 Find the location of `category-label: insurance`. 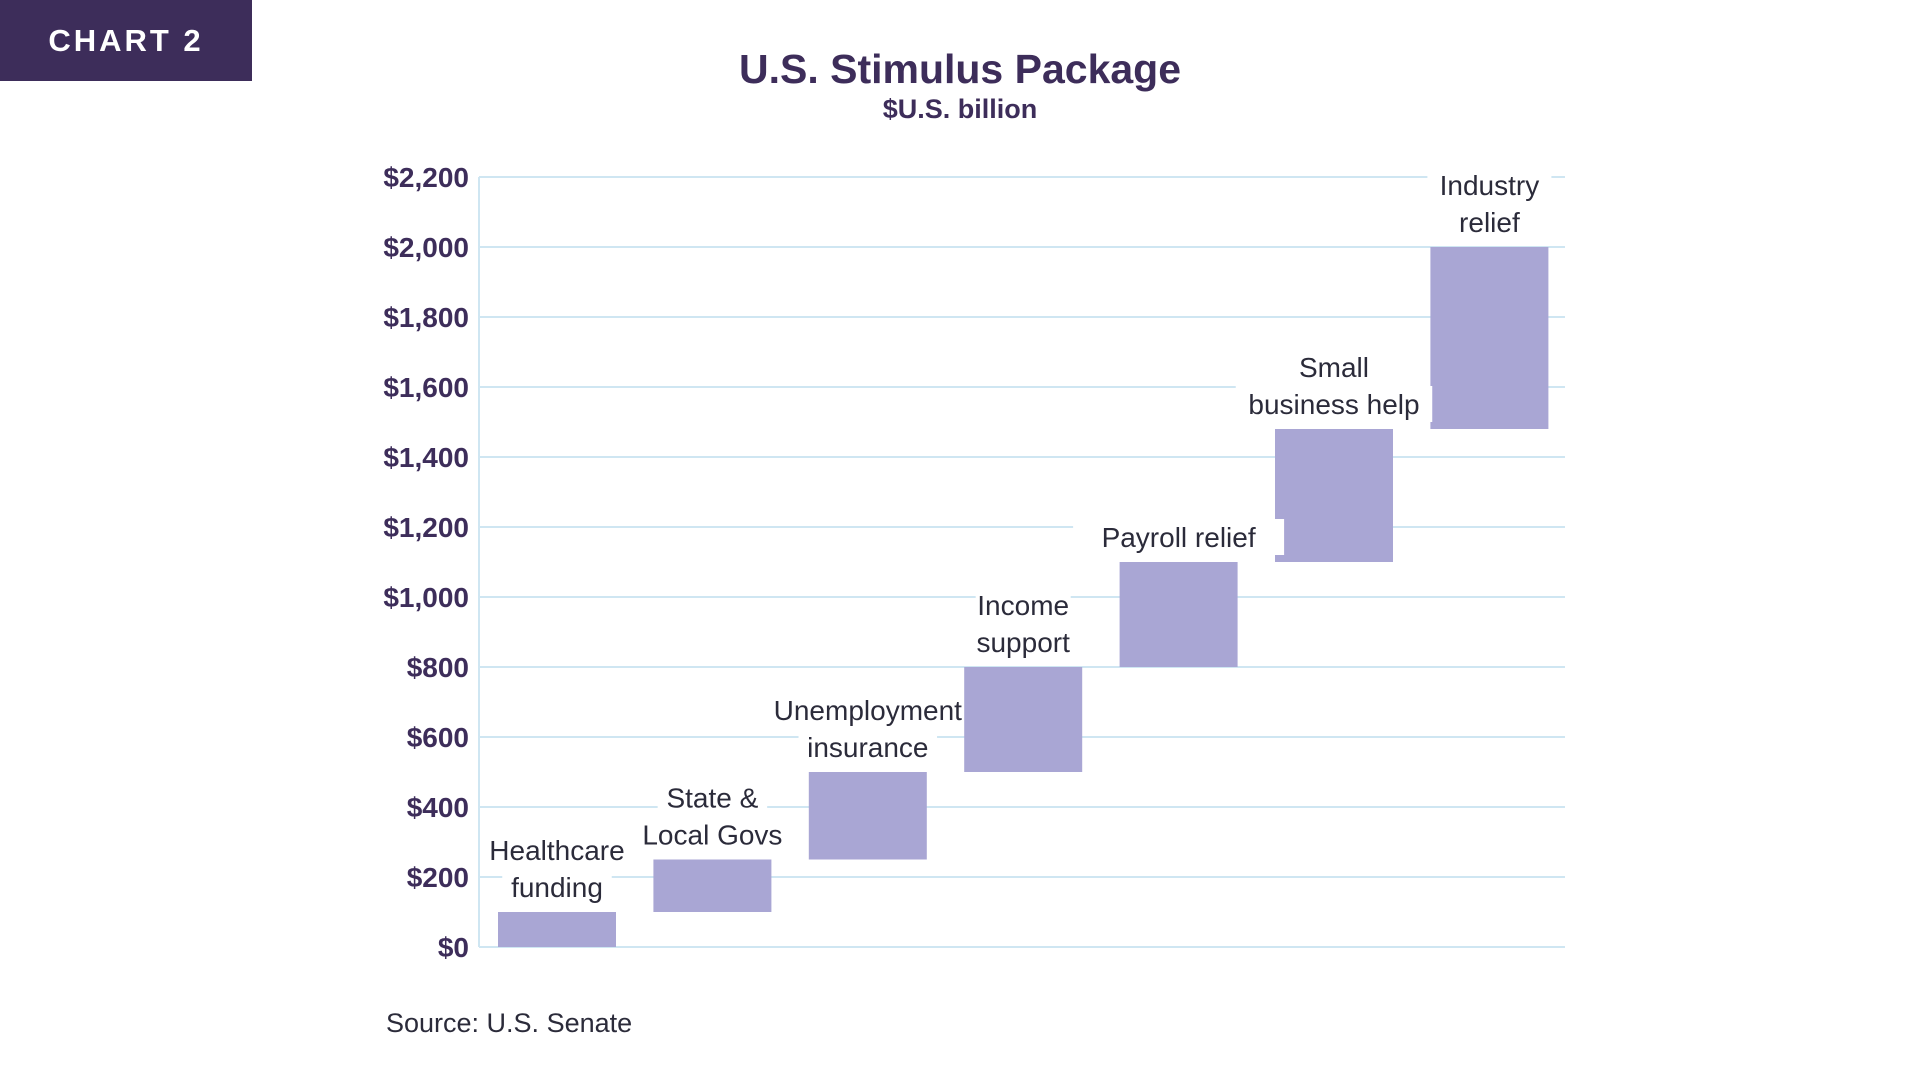

category-label: insurance is located at coordinates (867, 747).